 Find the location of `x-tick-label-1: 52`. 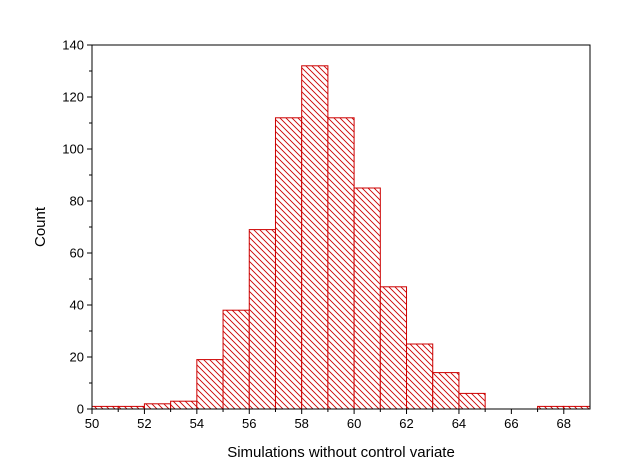

x-tick-label-1: 52 is located at coordinates (144, 423).